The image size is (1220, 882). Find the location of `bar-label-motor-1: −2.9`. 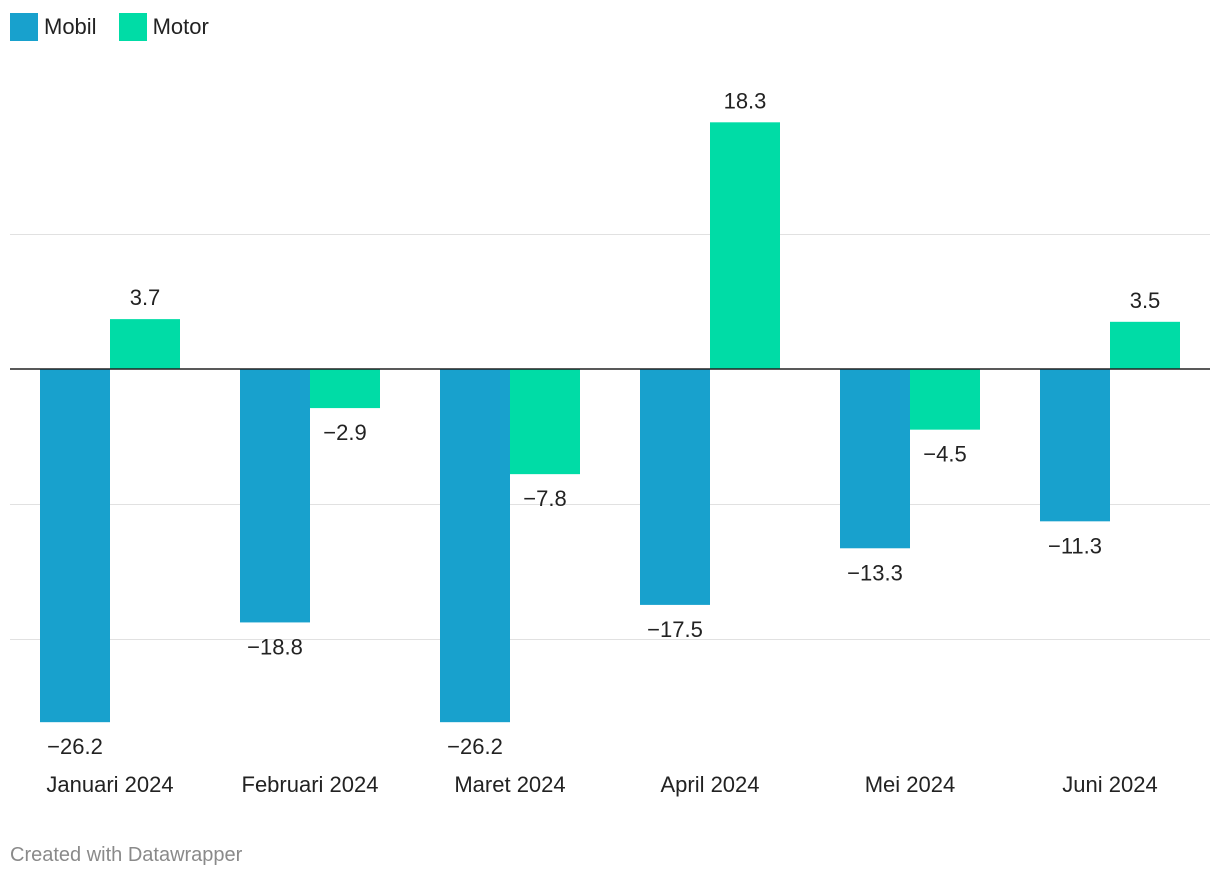

bar-label-motor-1: −2.9 is located at coordinates (344, 432).